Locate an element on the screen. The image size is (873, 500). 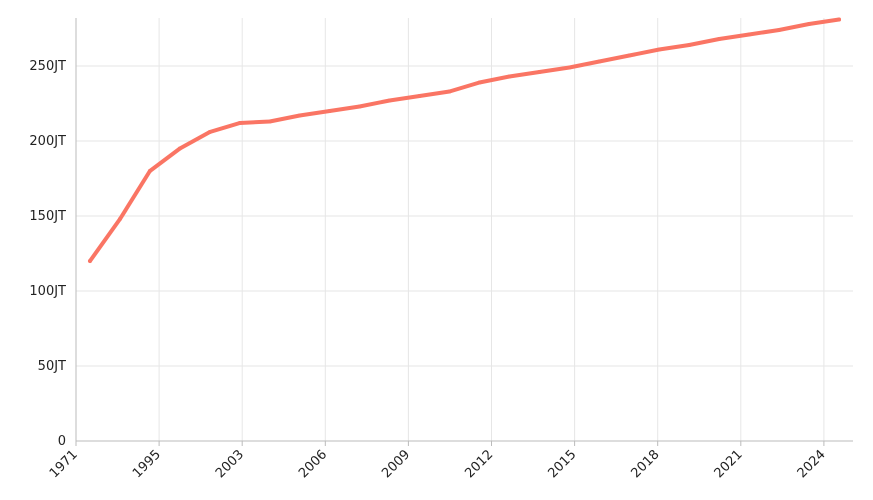
y-tick-label: 150JT is located at coordinates (47, 216).